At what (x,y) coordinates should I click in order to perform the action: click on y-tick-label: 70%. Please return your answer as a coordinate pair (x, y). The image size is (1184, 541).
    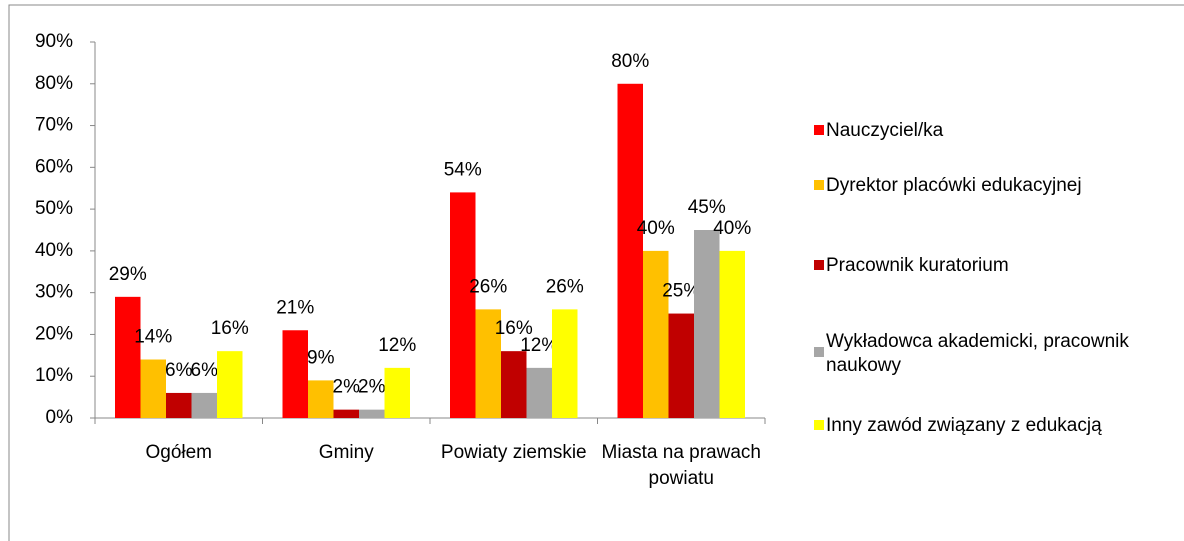
    Looking at the image, I should click on (54, 125).